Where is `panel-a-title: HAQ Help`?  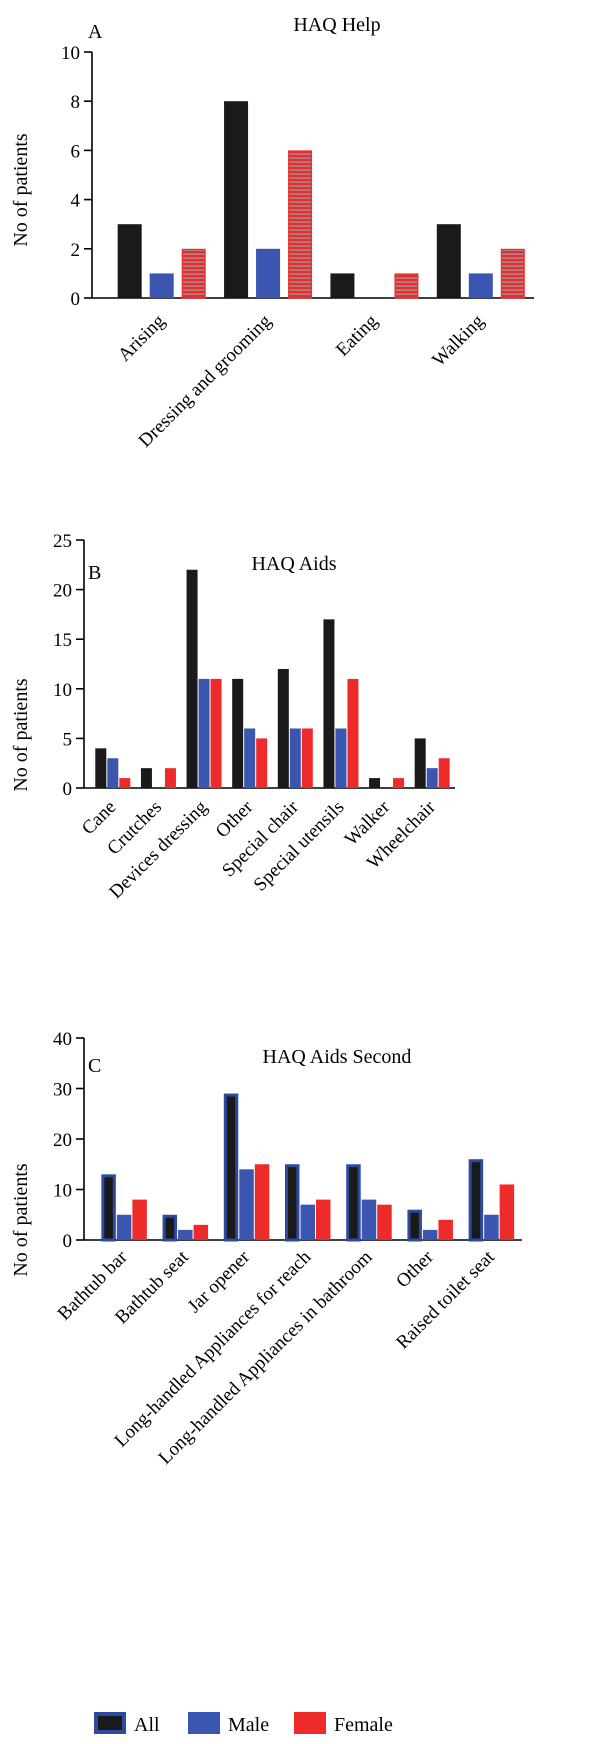 panel-a-title: HAQ Help is located at coordinates (336, 25).